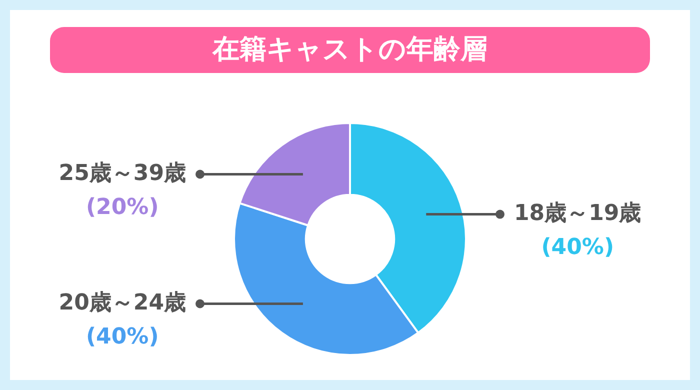  Describe the element at coordinates (122, 207) in the screenshot. I see `data-label: (20%)` at that location.